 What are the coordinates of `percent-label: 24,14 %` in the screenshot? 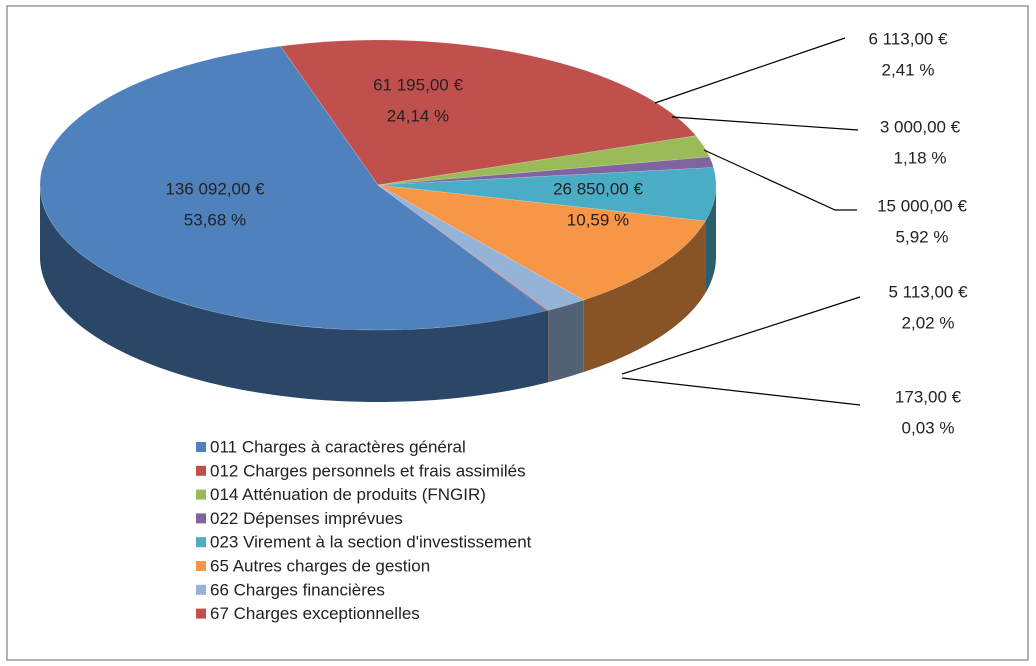 It's located at (418, 115).